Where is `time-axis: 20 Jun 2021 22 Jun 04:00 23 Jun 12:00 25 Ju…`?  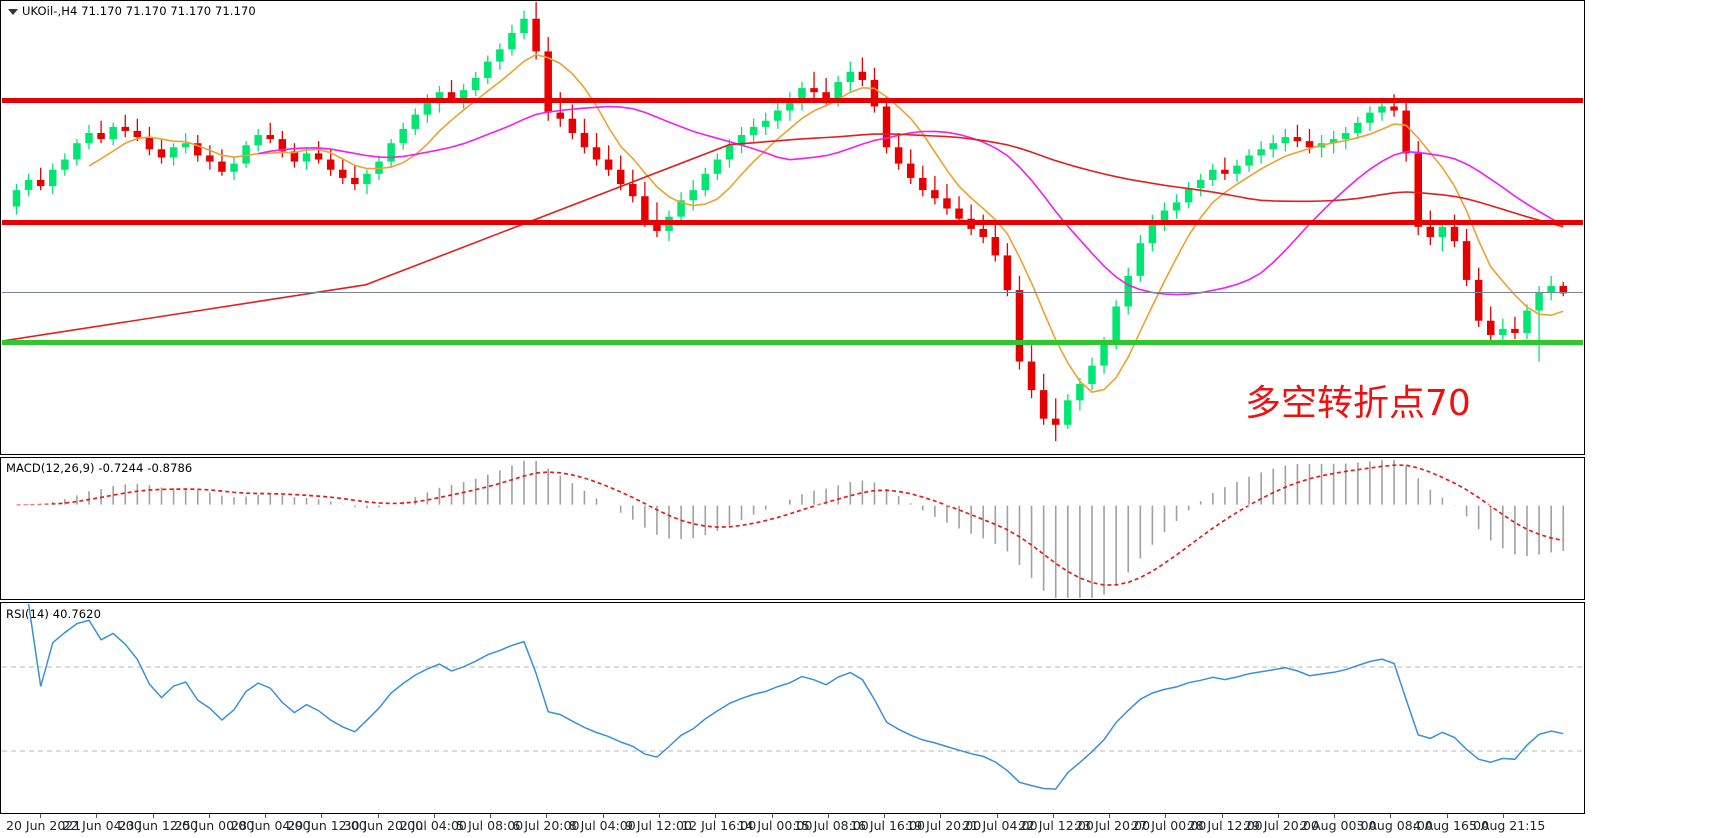 time-axis: 20 Jun 2021 22 Jun 04:00 23 Jun 12:00 25 Ju… is located at coordinates (792, 826).